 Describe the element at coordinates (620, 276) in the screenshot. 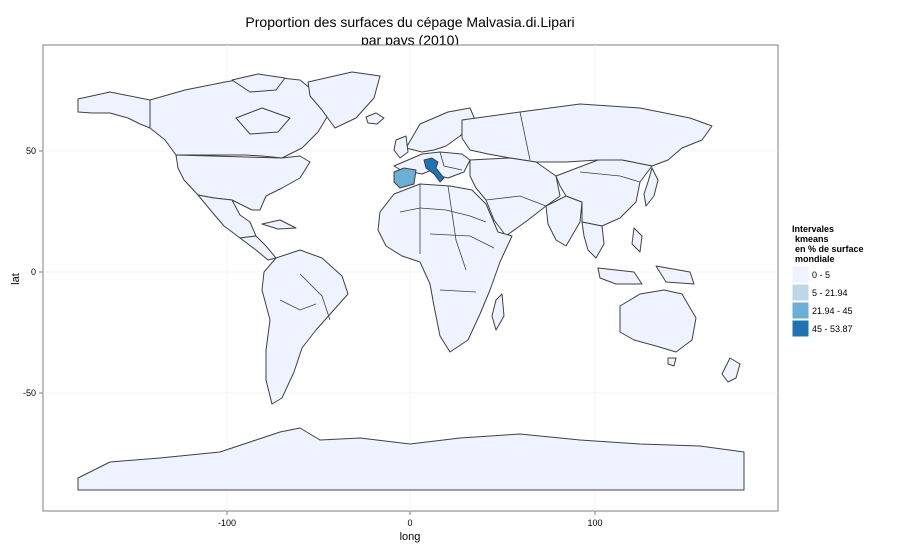

I see `country-indonesia` at that location.